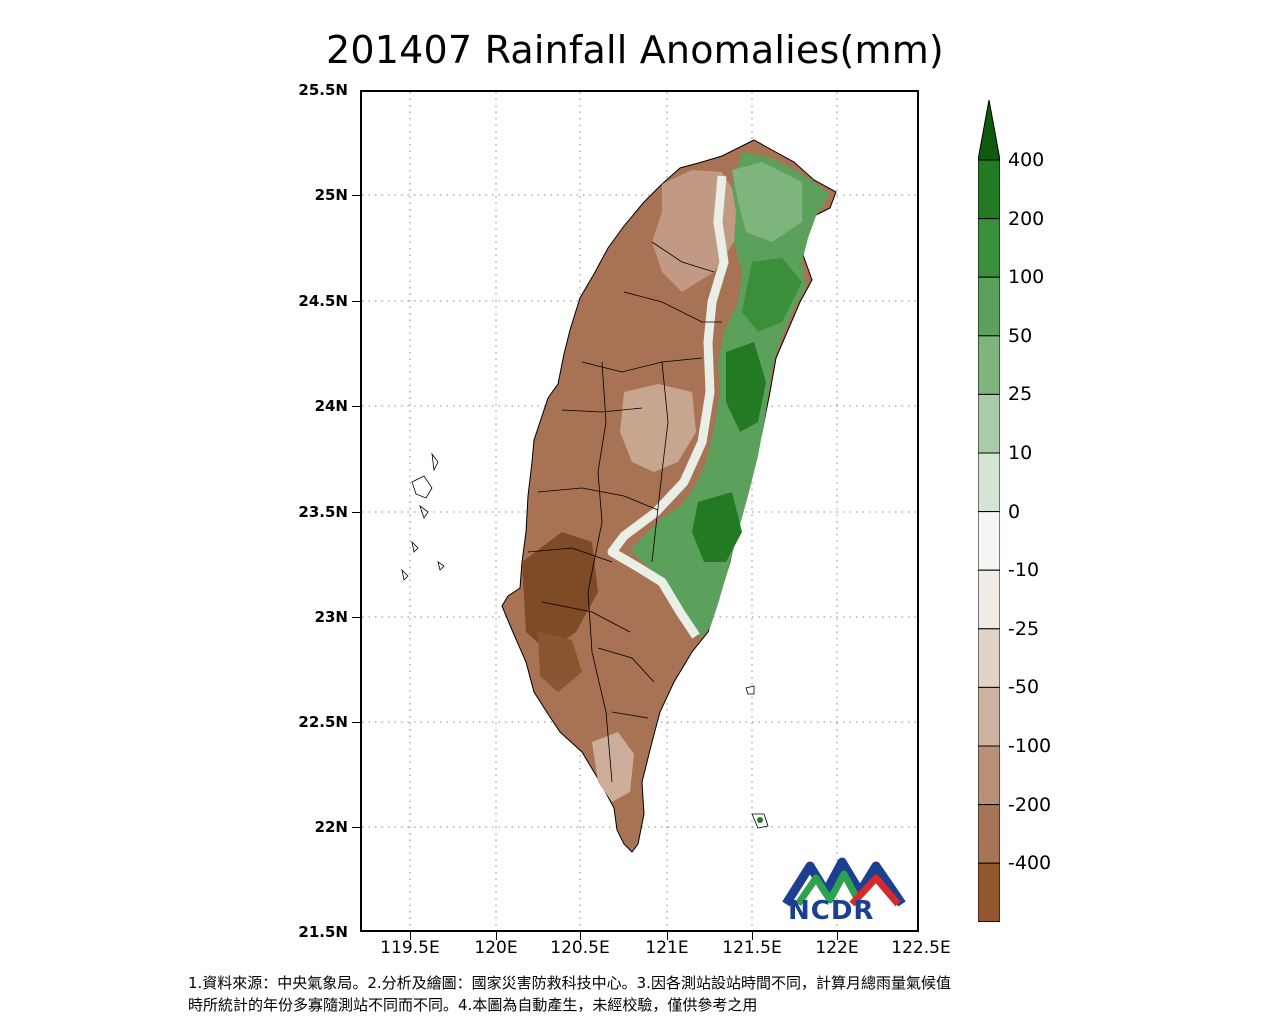 This screenshot has width=1280, height=1024. I want to click on note-line-2: 時所統計的年份多寡隨測站不同而不同。4.本圖為自動產生，未經校驗，僅供參考之用, so click(473, 1005).